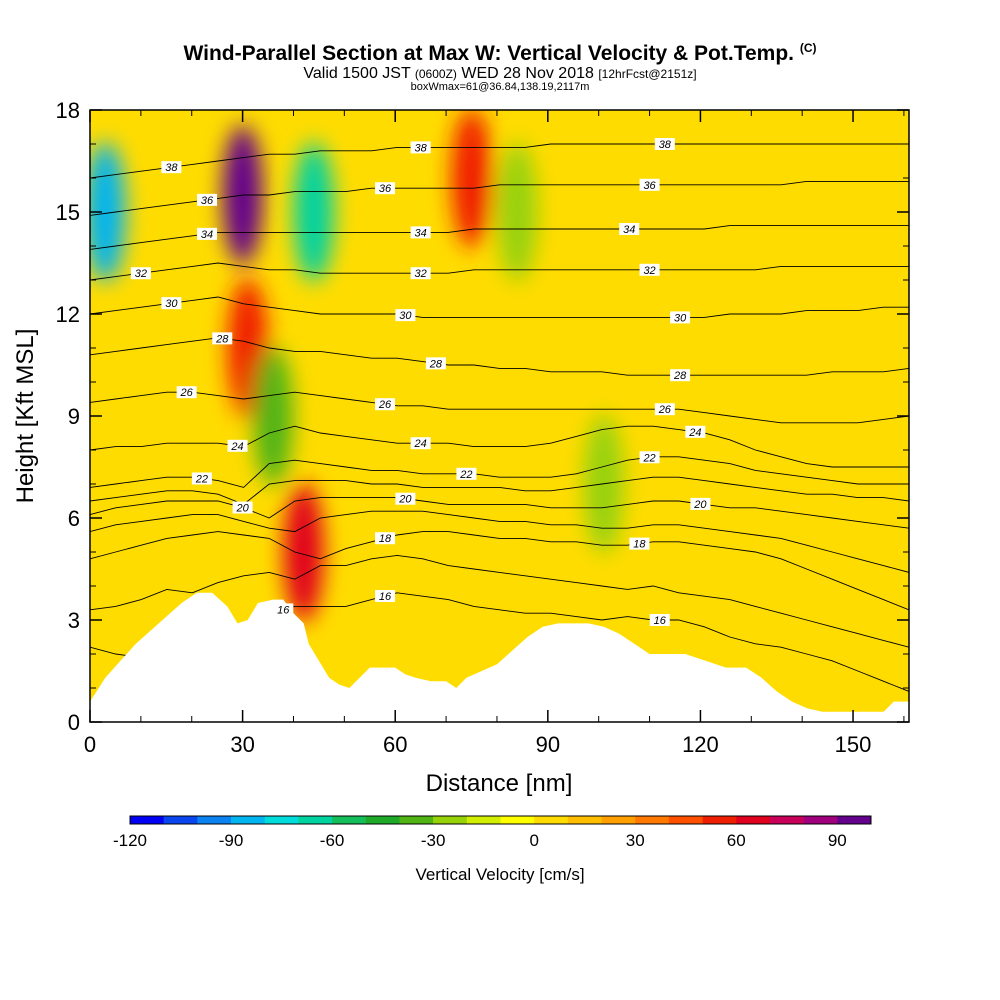 The height and width of the screenshot is (1000, 1000). Describe the element at coordinates (68, 110) in the screenshot. I see `y-tick-label: 18` at that location.